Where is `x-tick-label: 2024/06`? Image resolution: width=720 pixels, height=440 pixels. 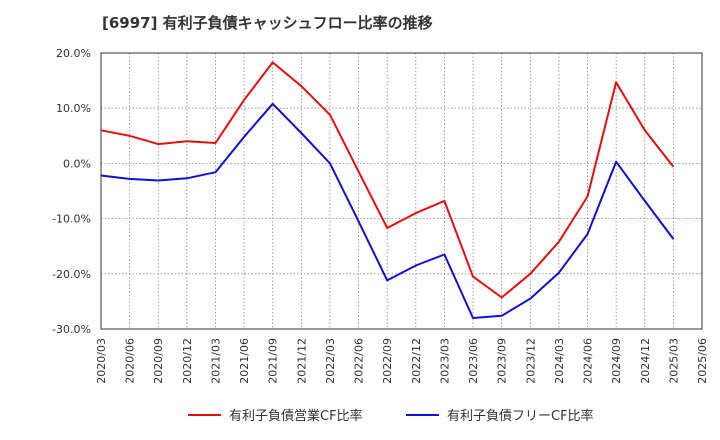
x-tick-label: 2024/06 is located at coordinates (588, 361).